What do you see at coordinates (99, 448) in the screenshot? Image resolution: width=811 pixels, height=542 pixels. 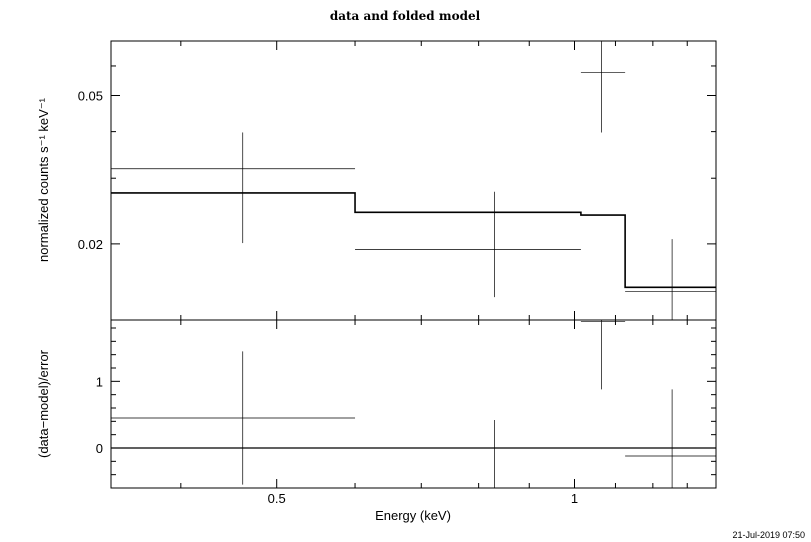 I see `y-tick-label: 0` at bounding box center [99, 448].